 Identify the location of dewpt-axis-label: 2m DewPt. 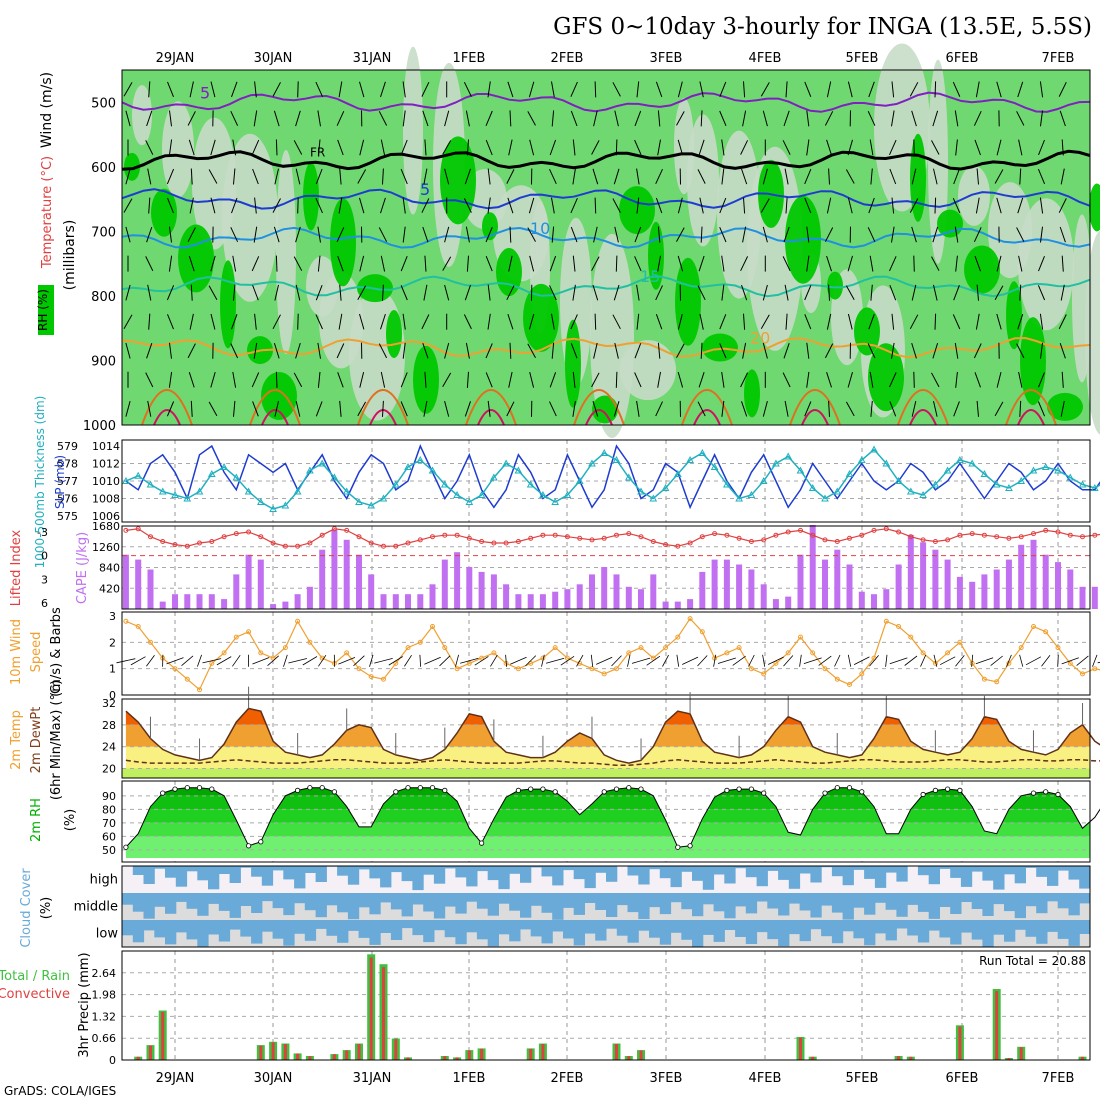
(36, 740).